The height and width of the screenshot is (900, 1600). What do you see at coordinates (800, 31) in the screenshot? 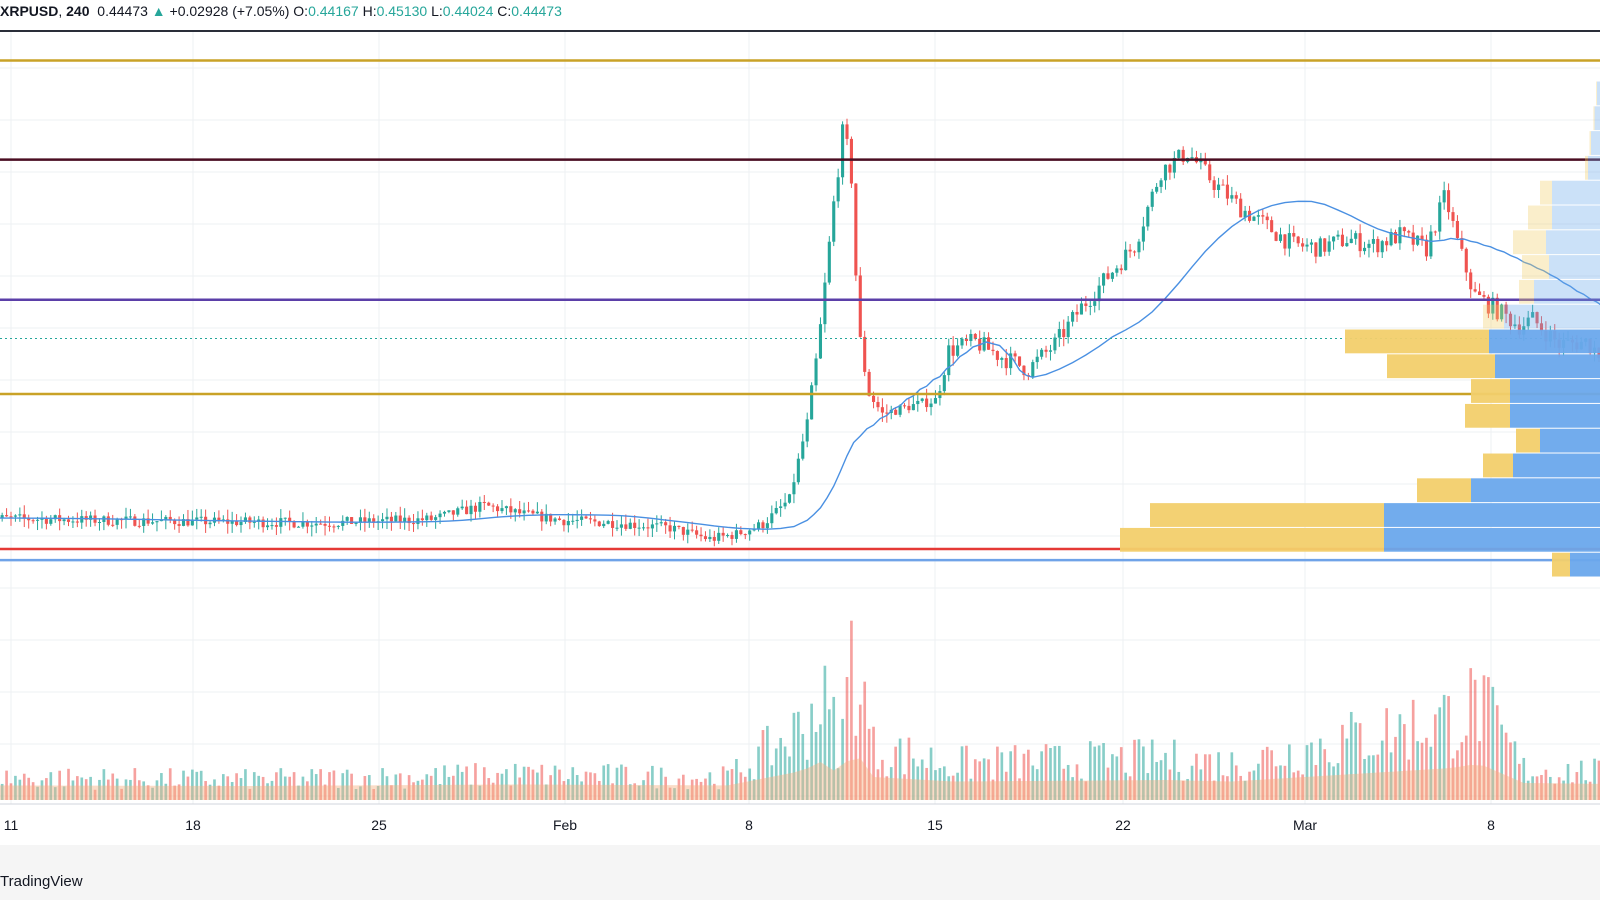
I see `chart-top-border` at bounding box center [800, 31].